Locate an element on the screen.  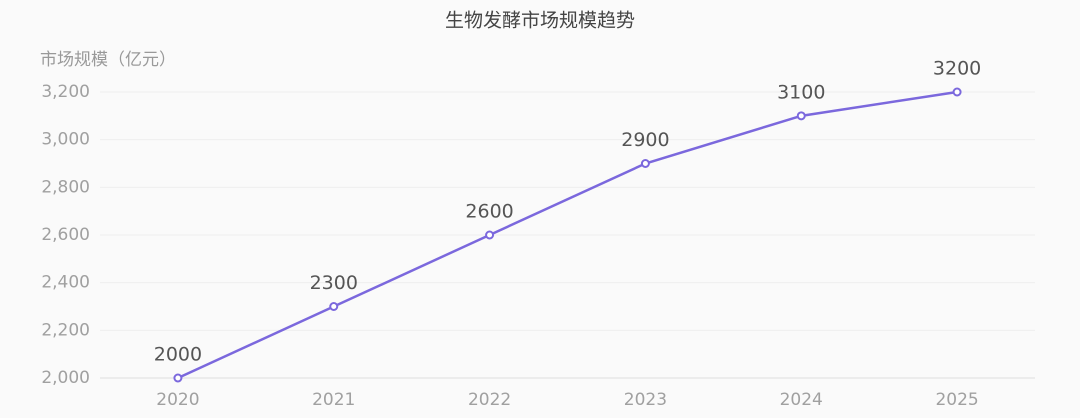
y-axis-title: 市场规模（亿元） is located at coordinates (108, 60).